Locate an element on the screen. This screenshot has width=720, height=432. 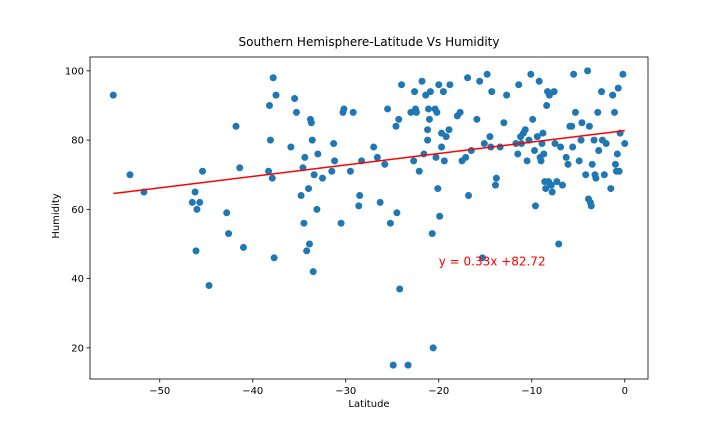
y-tick-label: 100 is located at coordinates (74, 71).